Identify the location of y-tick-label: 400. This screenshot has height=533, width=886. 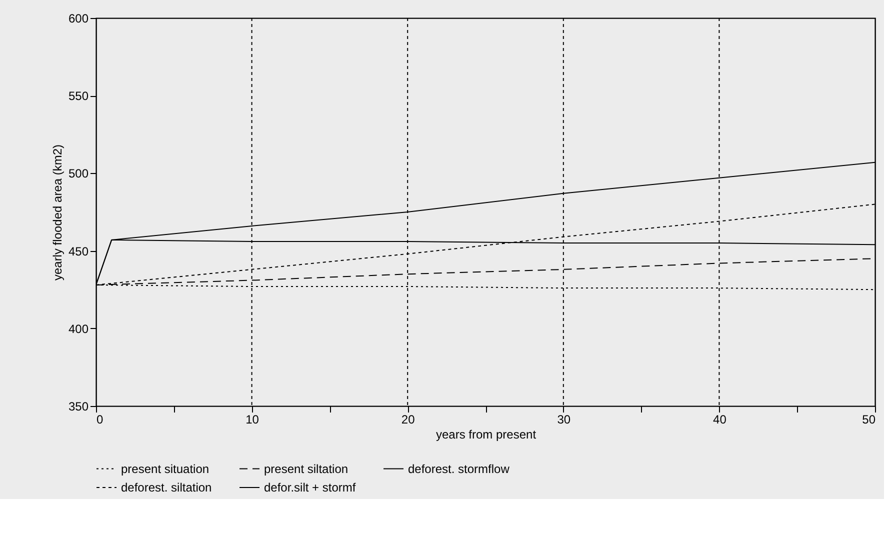
(78, 329).